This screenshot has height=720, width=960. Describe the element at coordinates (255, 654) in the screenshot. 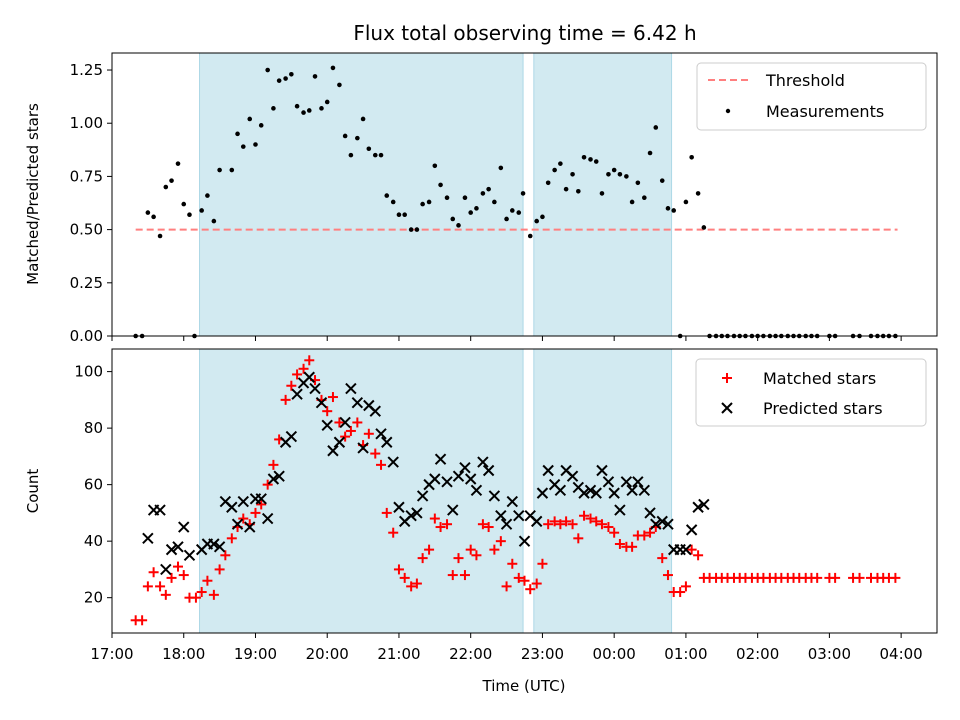

I see `x-tick-label: 19:00` at that location.